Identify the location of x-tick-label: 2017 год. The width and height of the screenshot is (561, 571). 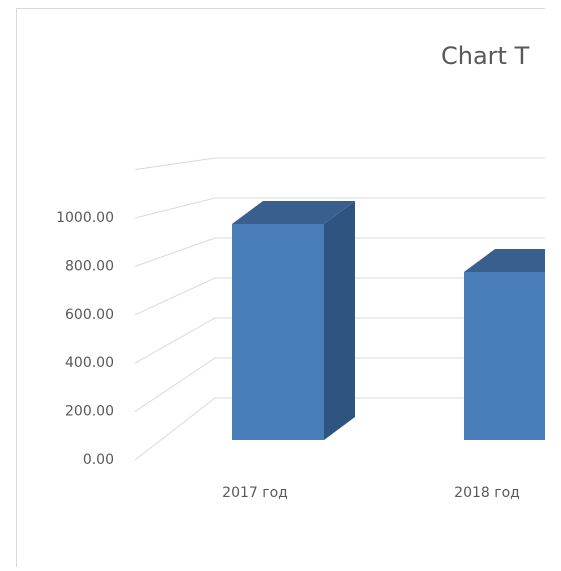
(255, 493).